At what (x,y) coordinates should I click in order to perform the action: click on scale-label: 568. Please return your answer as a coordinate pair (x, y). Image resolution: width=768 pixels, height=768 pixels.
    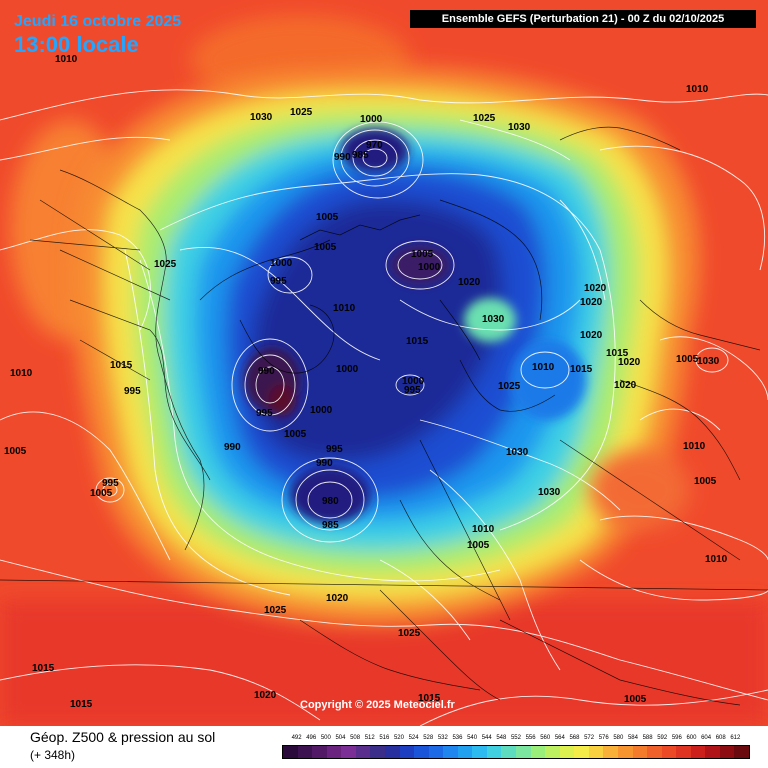
    Looking at the image, I should click on (574, 738).